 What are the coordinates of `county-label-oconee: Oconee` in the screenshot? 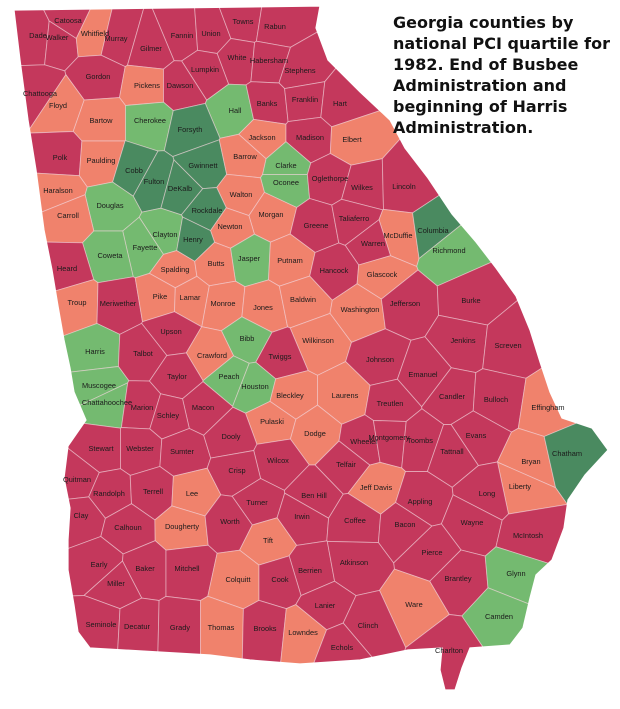 It's located at (286, 182).